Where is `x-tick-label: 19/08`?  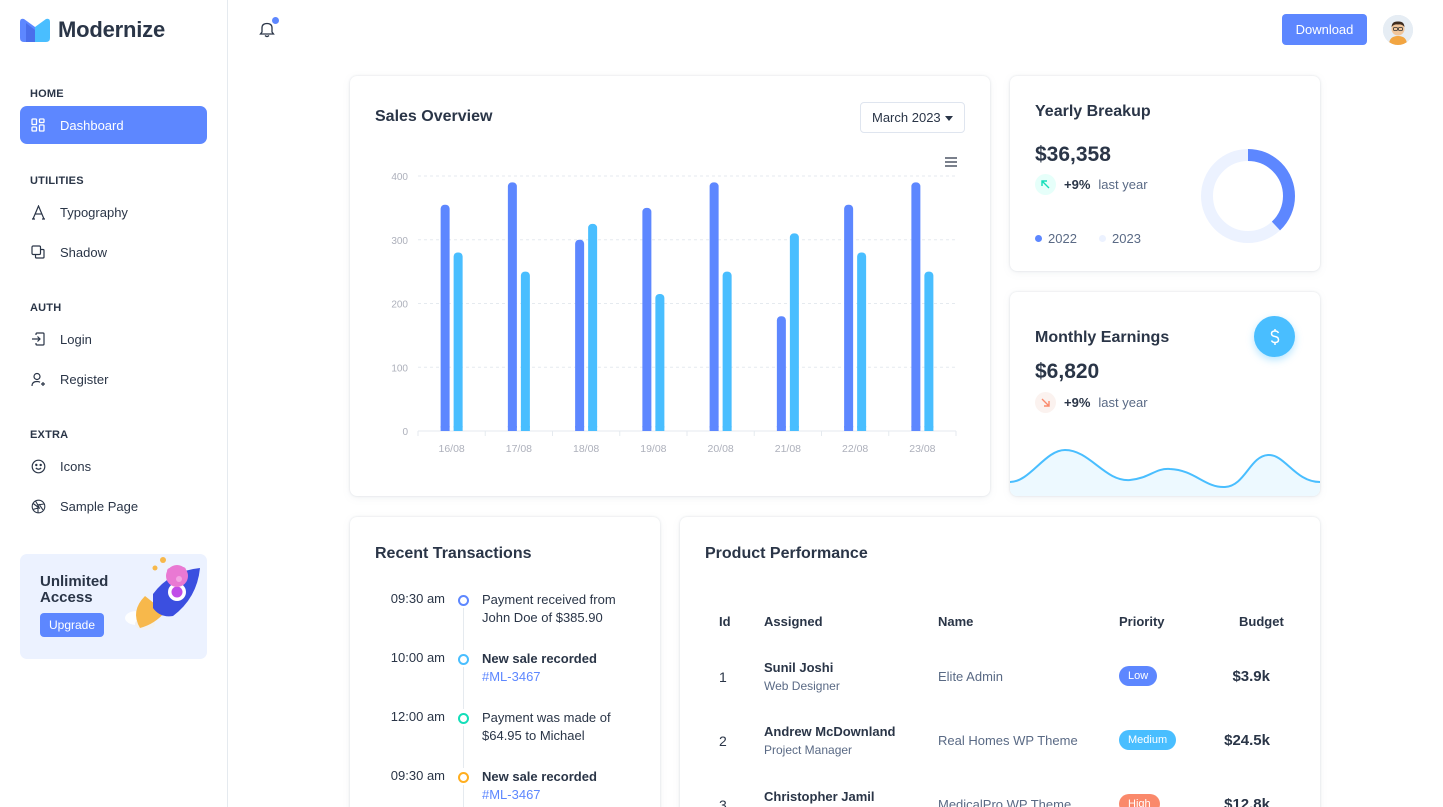 x-tick-label: 19/08 is located at coordinates (653, 449).